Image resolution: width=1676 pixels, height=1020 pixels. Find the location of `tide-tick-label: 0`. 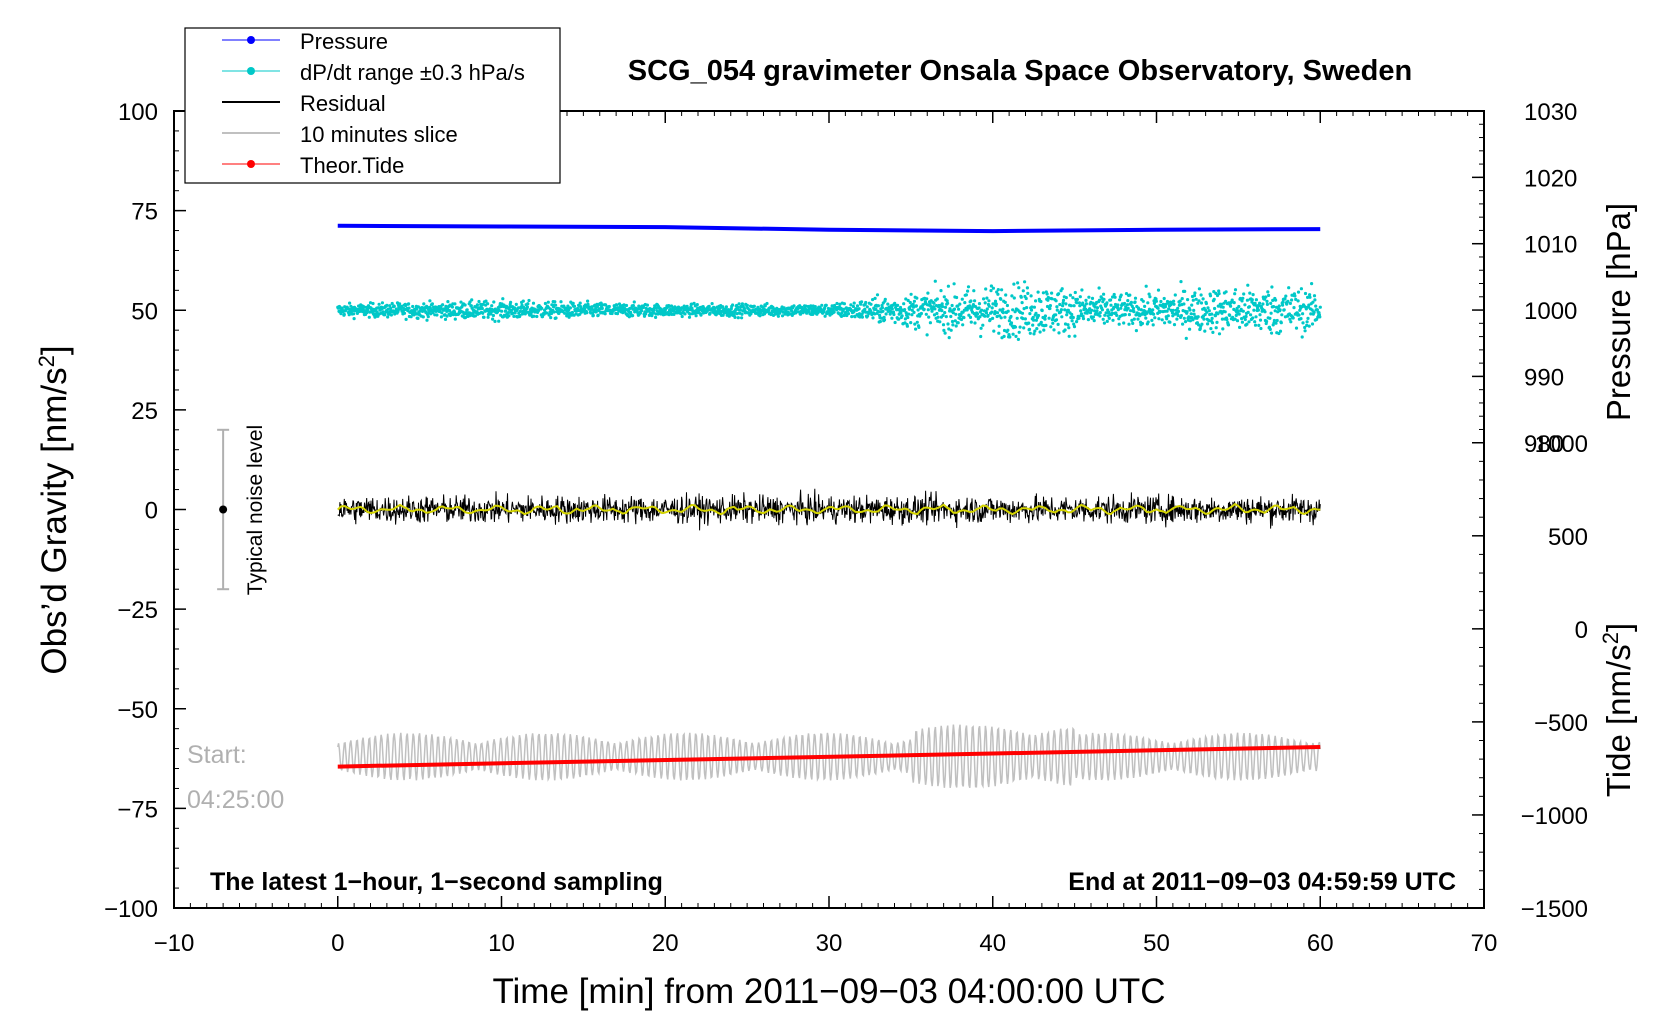

tide-tick-label: 0 is located at coordinates (1581, 630).